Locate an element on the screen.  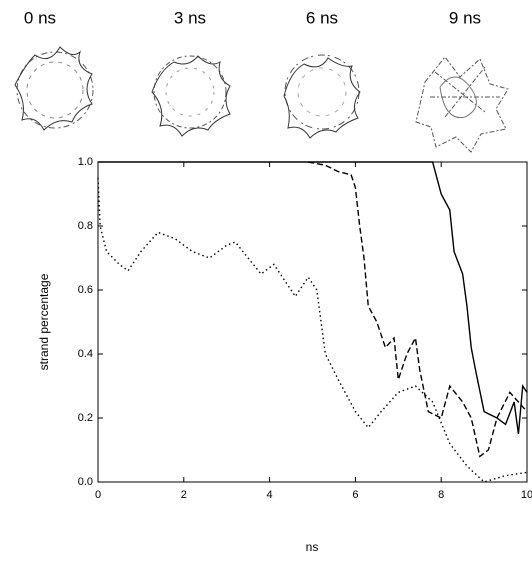
x-tick-label: 10 is located at coordinates (526, 495).